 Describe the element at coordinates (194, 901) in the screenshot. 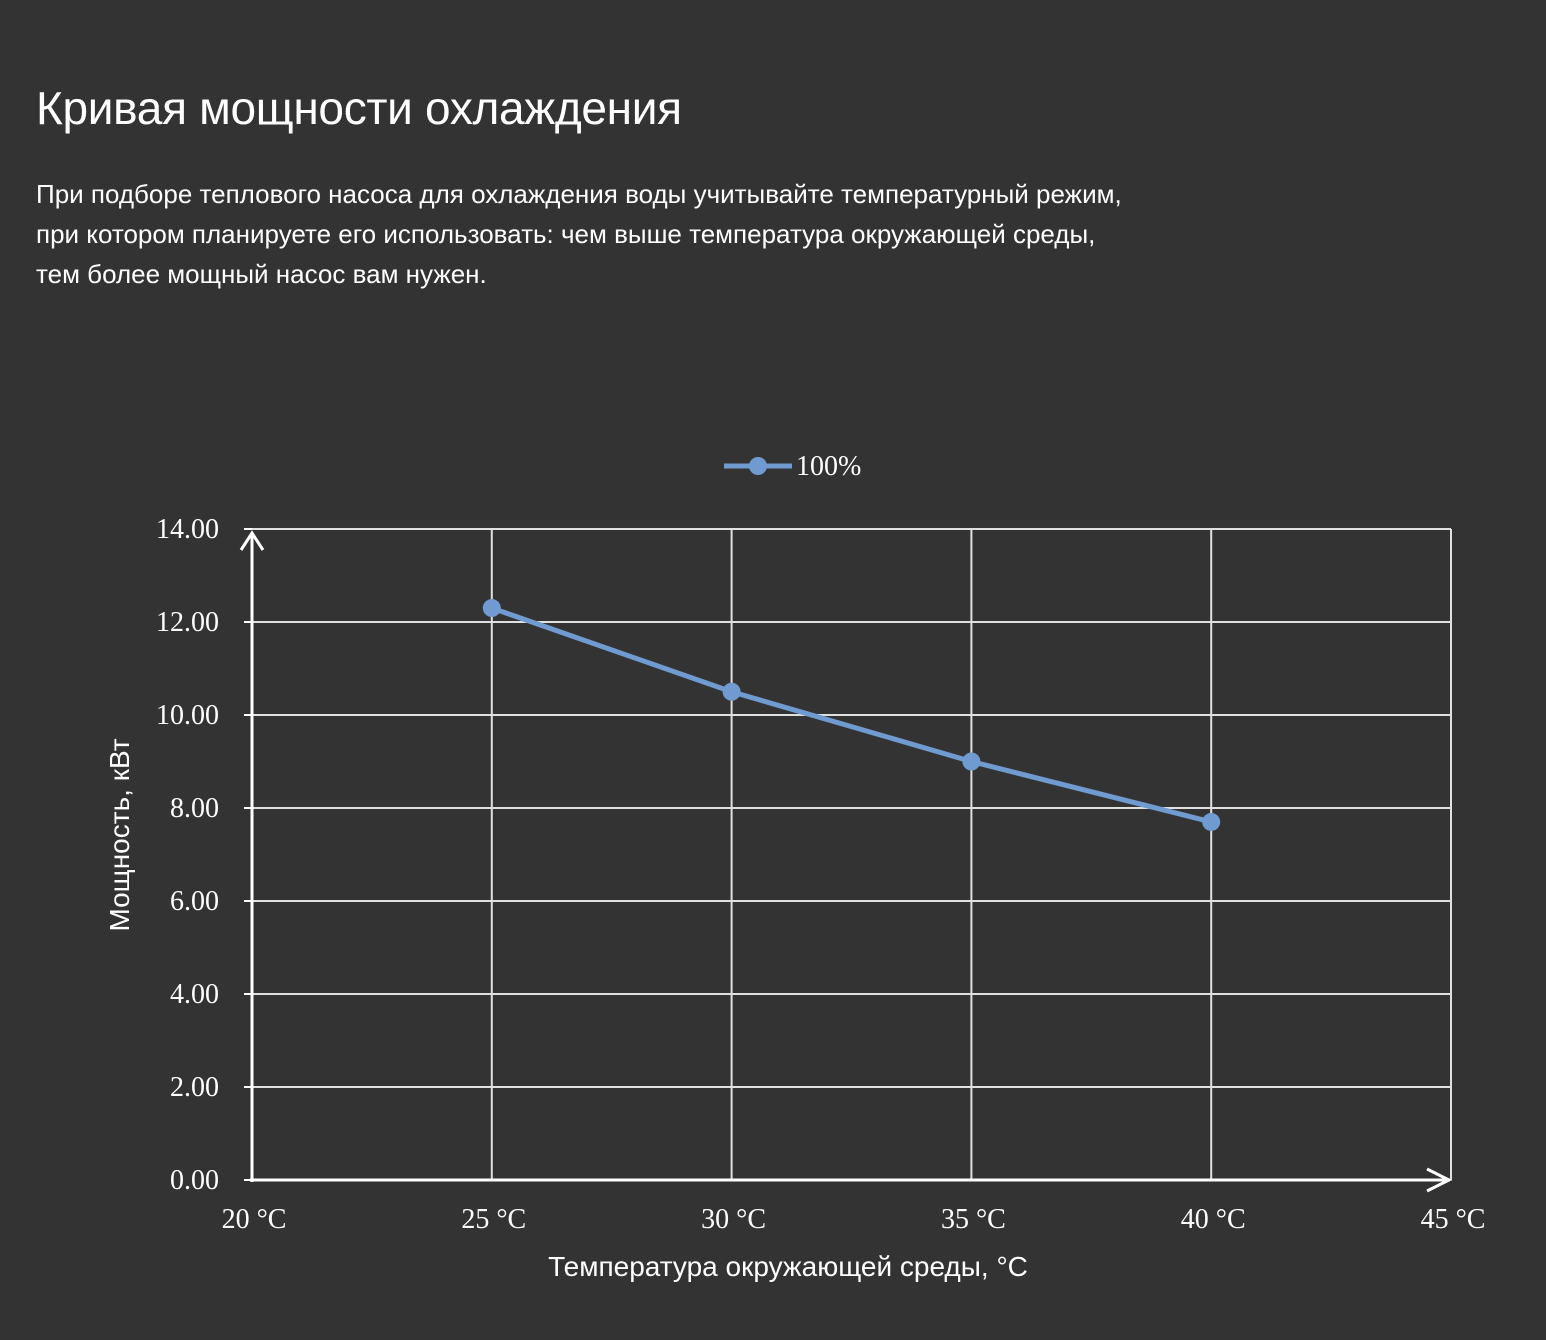

I see `y-tick-label: 6.00` at that location.